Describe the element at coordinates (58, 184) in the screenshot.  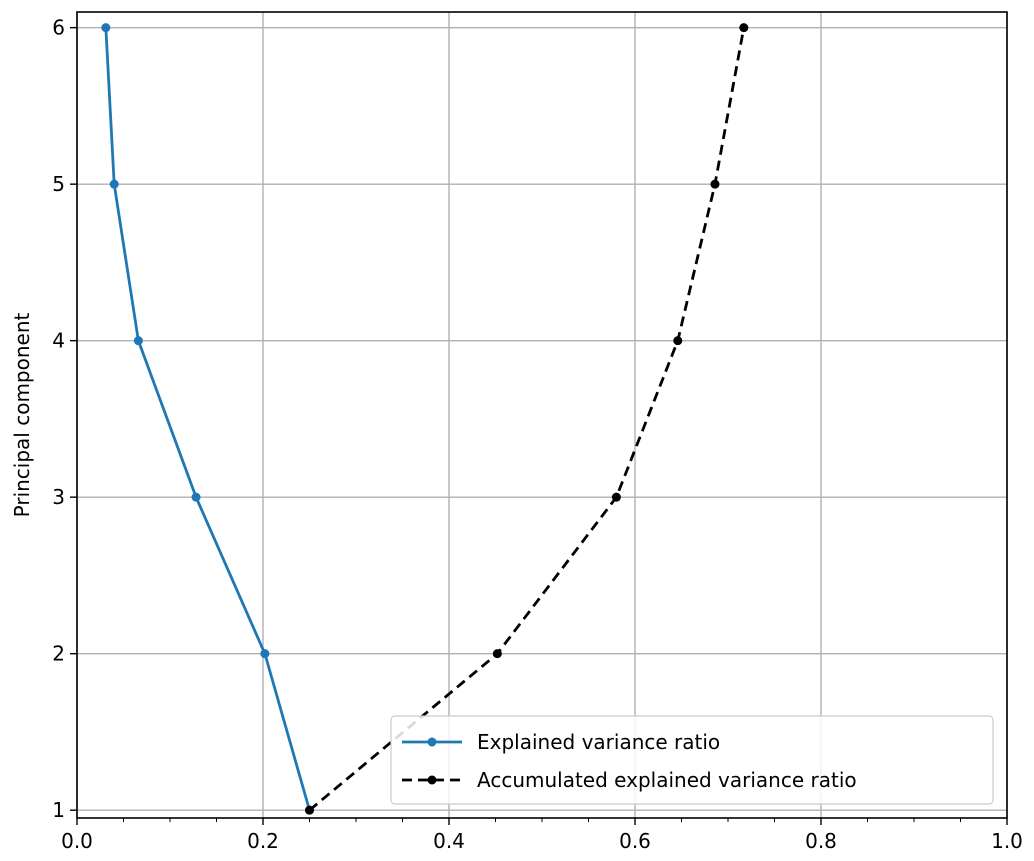
I see `y-tick-label: 5` at that location.